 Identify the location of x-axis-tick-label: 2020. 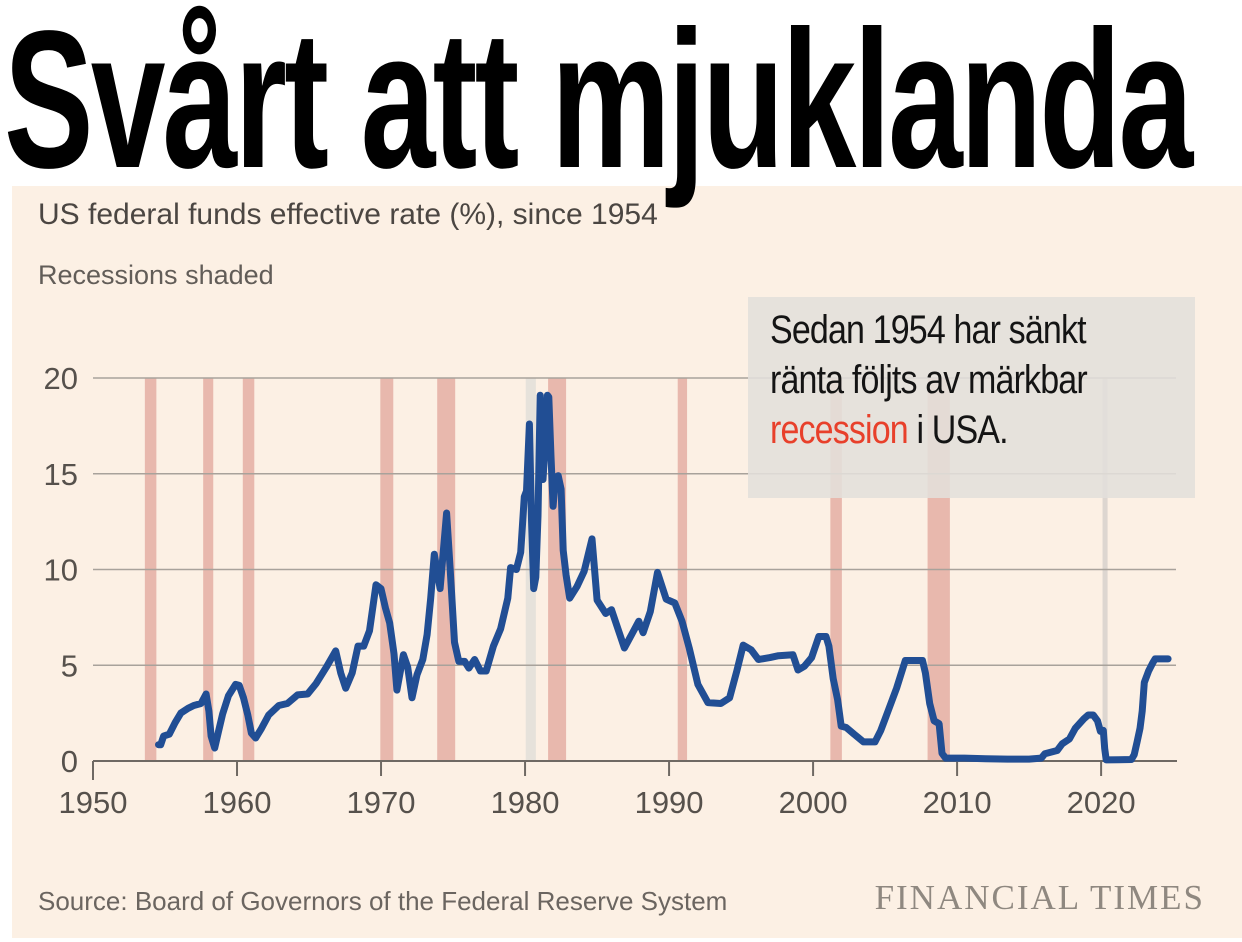
(1101, 802).